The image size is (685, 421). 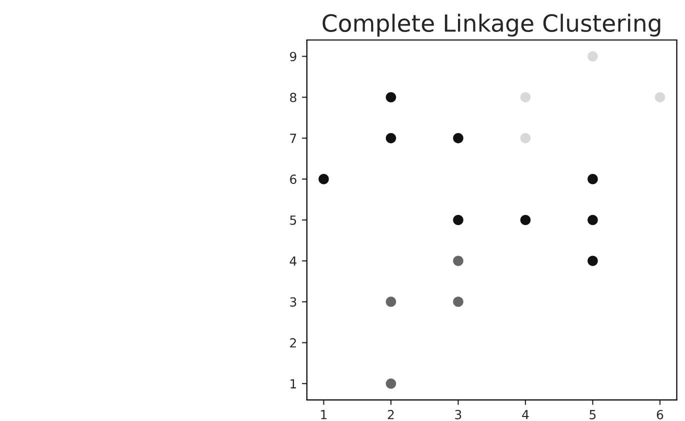 I want to click on x-tick-label: 6, so click(x=660, y=415).